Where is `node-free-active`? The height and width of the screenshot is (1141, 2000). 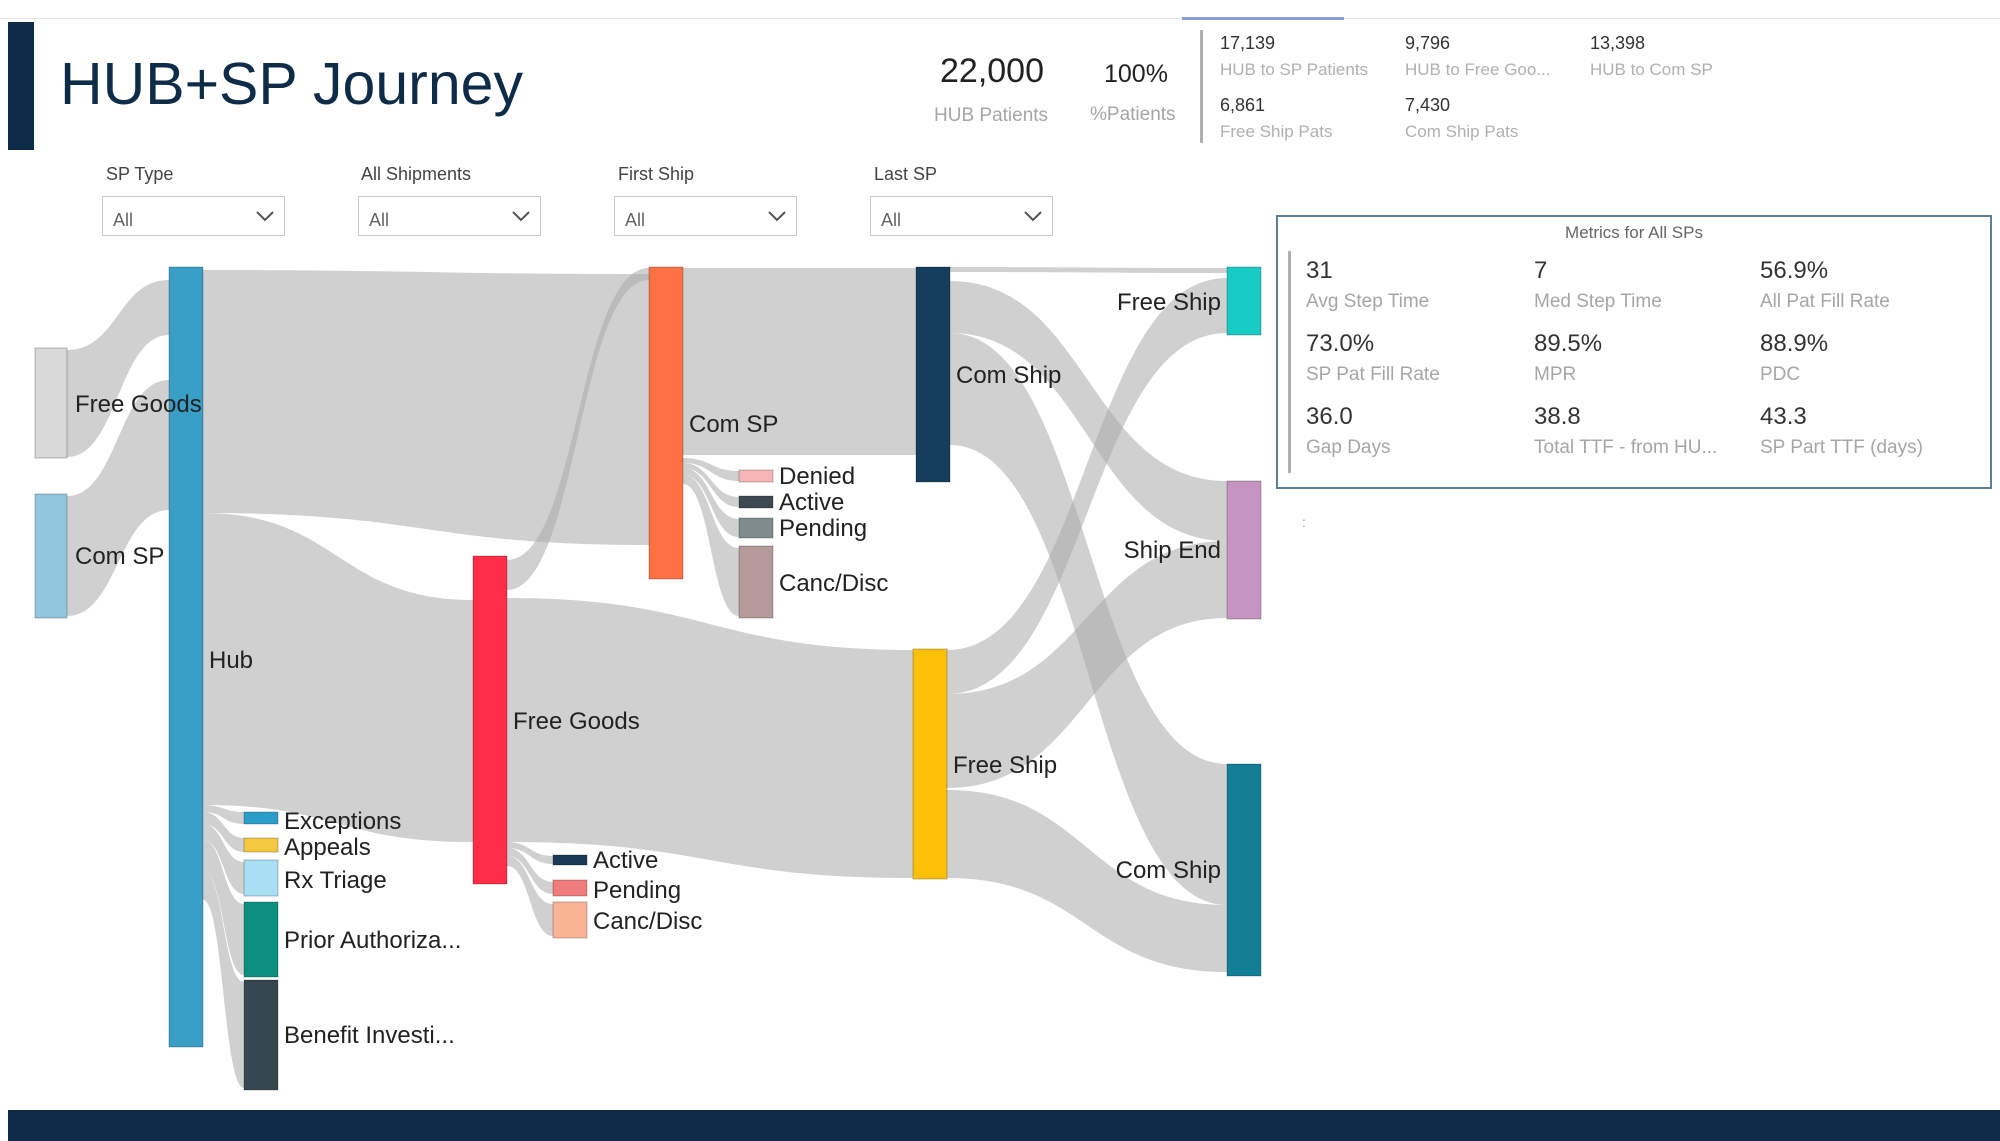
node-free-active is located at coordinates (570, 860).